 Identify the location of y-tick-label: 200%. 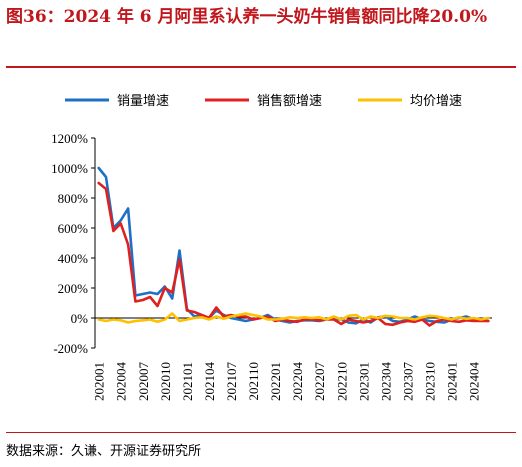
(73, 288).